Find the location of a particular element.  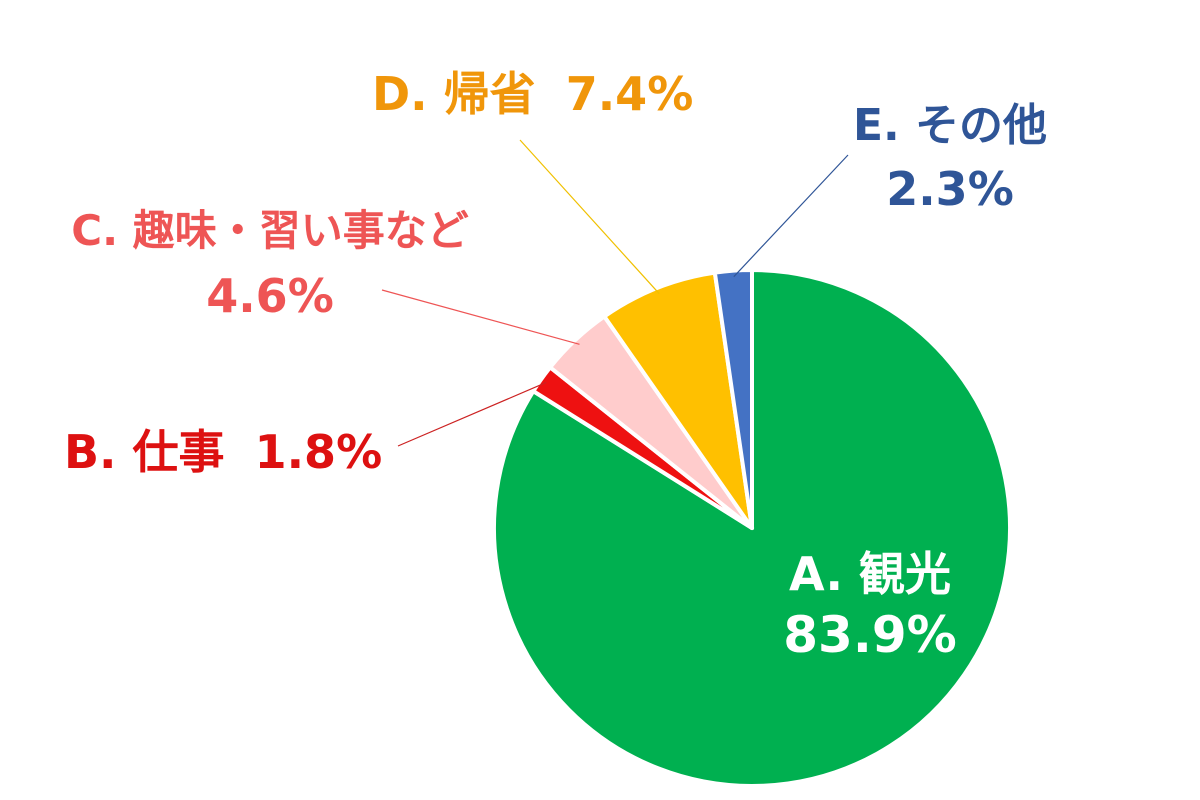

slice-e-name: E. その他 is located at coordinates (950, 125).